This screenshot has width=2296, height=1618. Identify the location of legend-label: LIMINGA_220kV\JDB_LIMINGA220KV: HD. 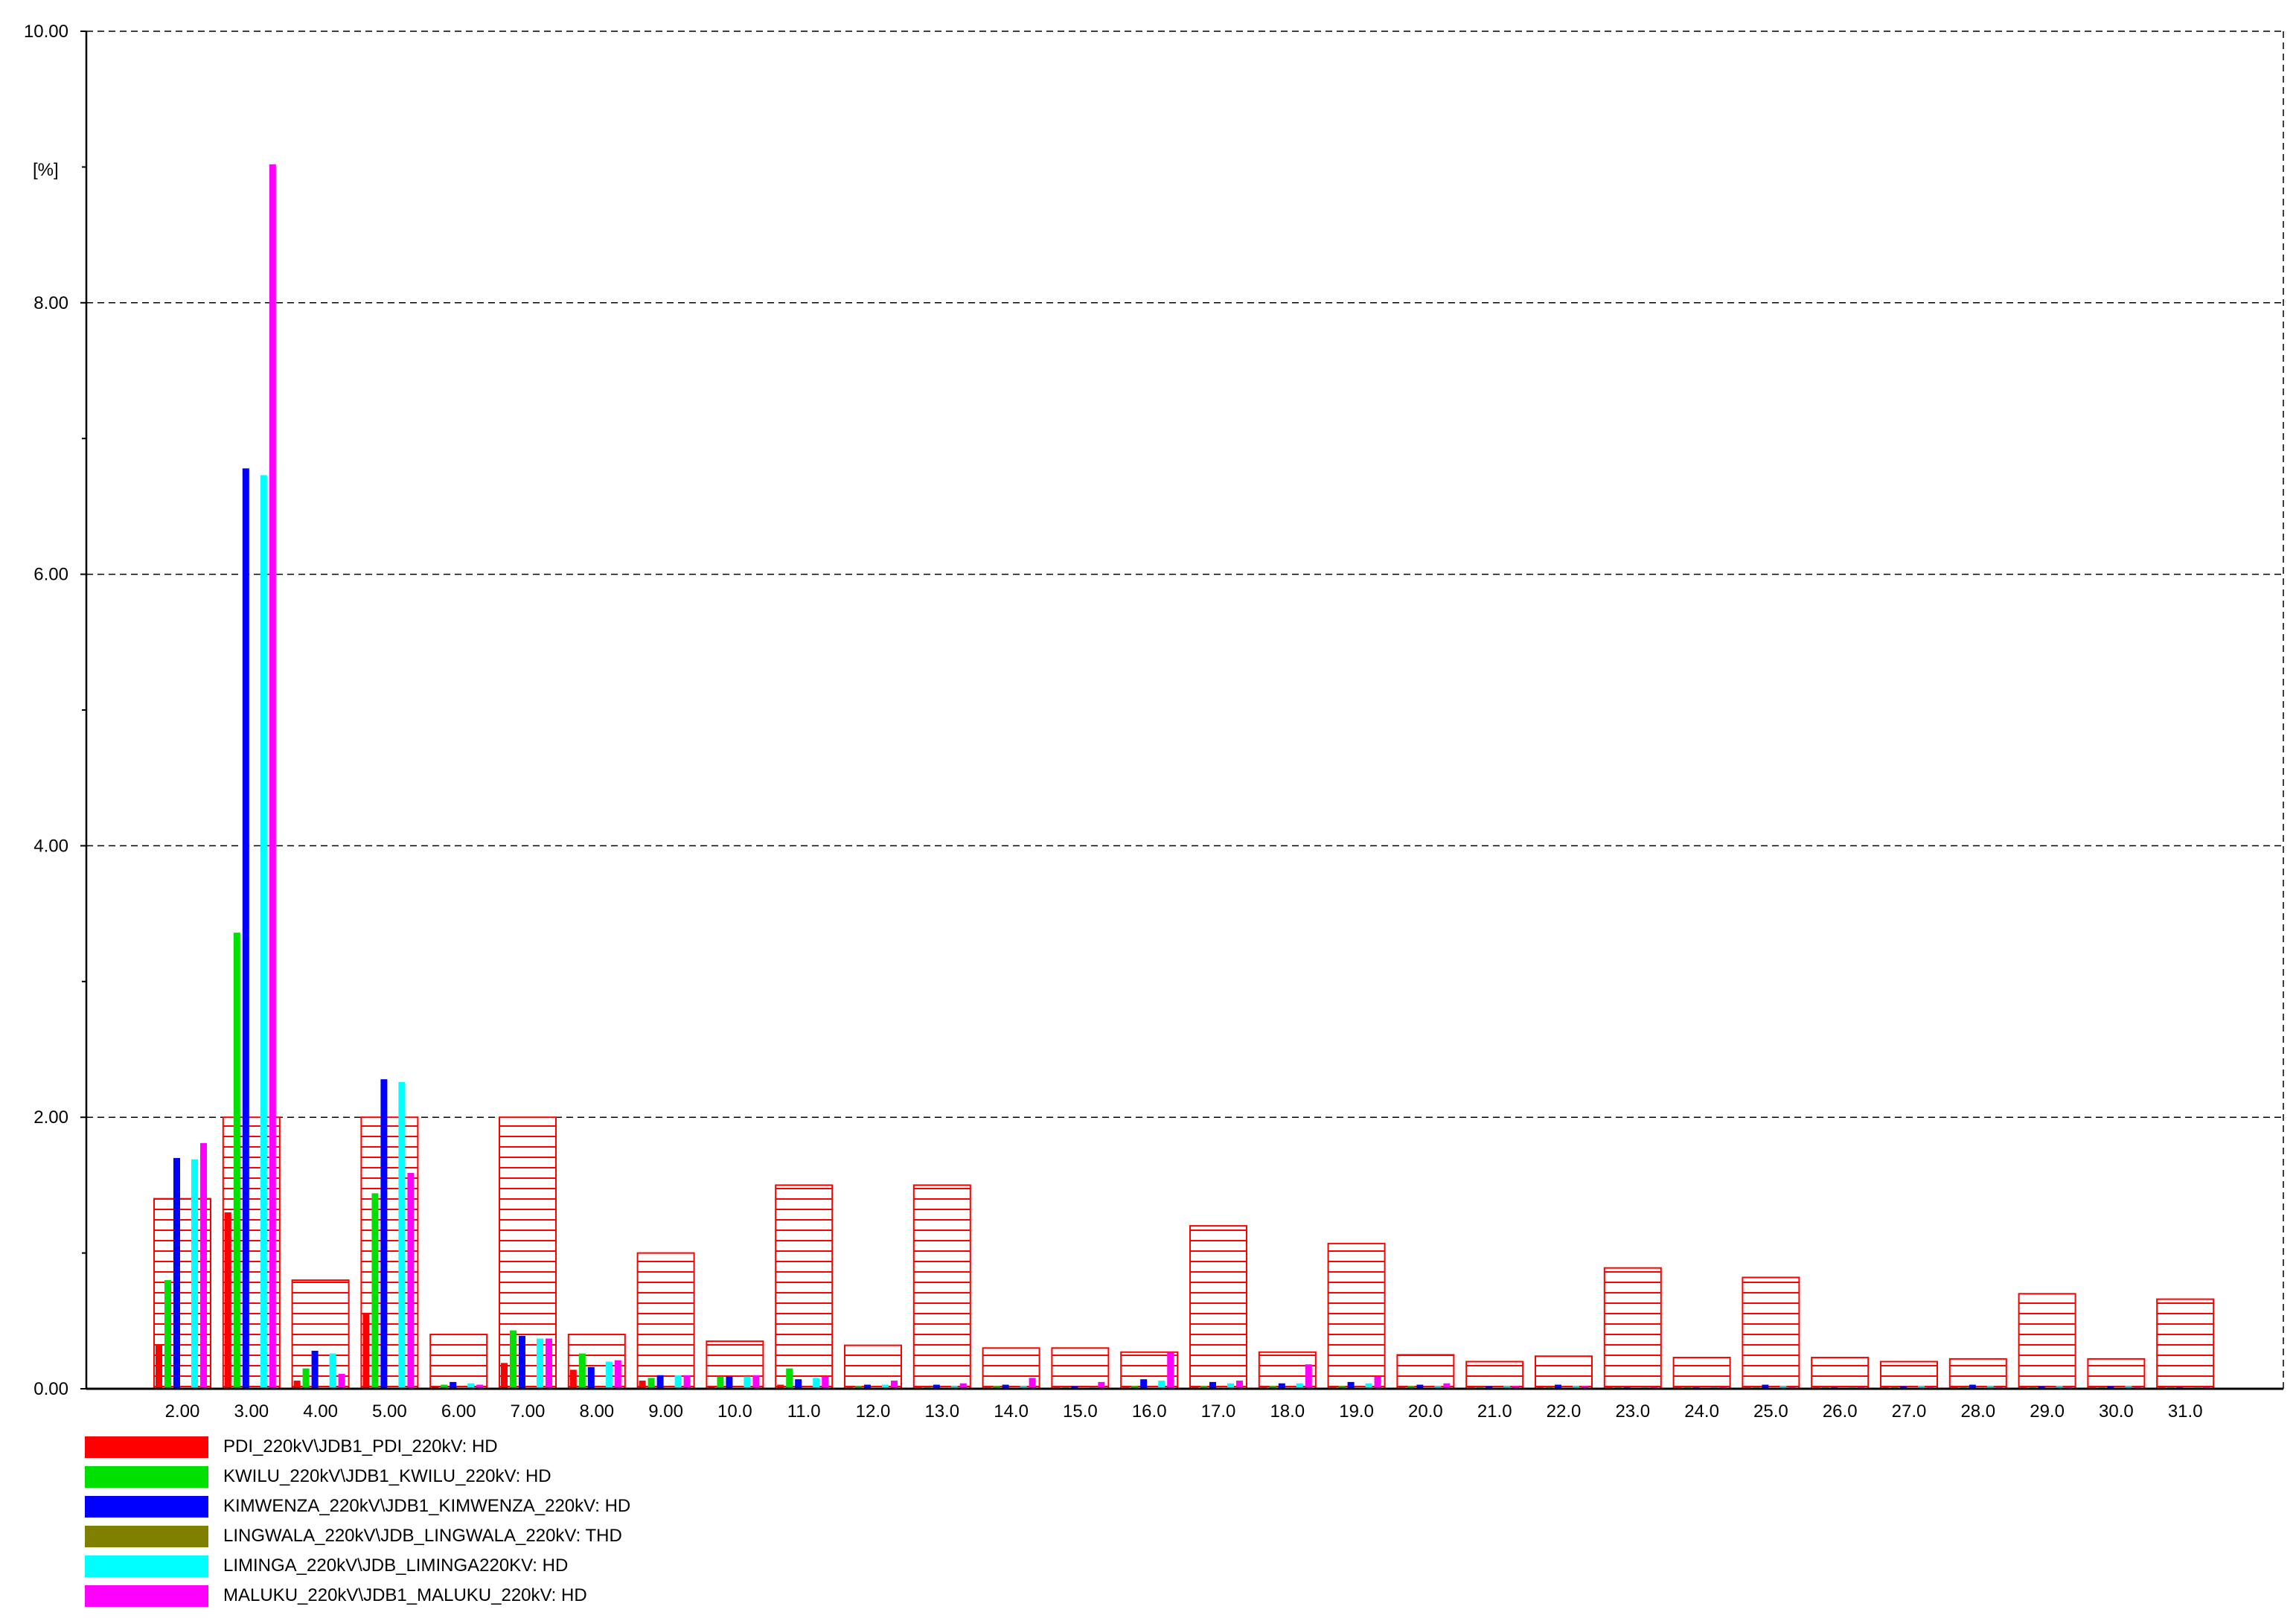
(396, 1566).